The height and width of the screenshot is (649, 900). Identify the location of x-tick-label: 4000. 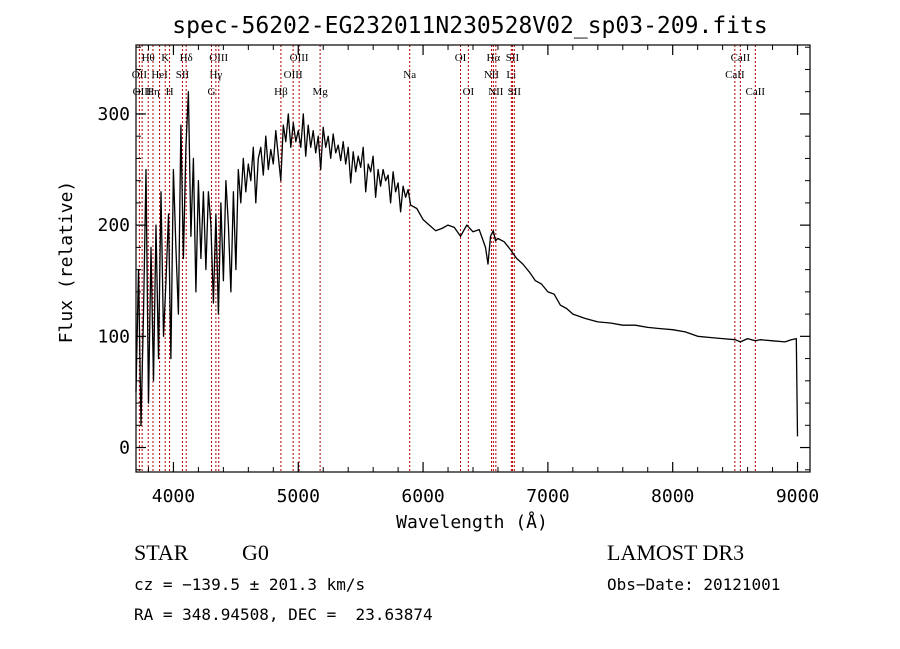
(173, 496).